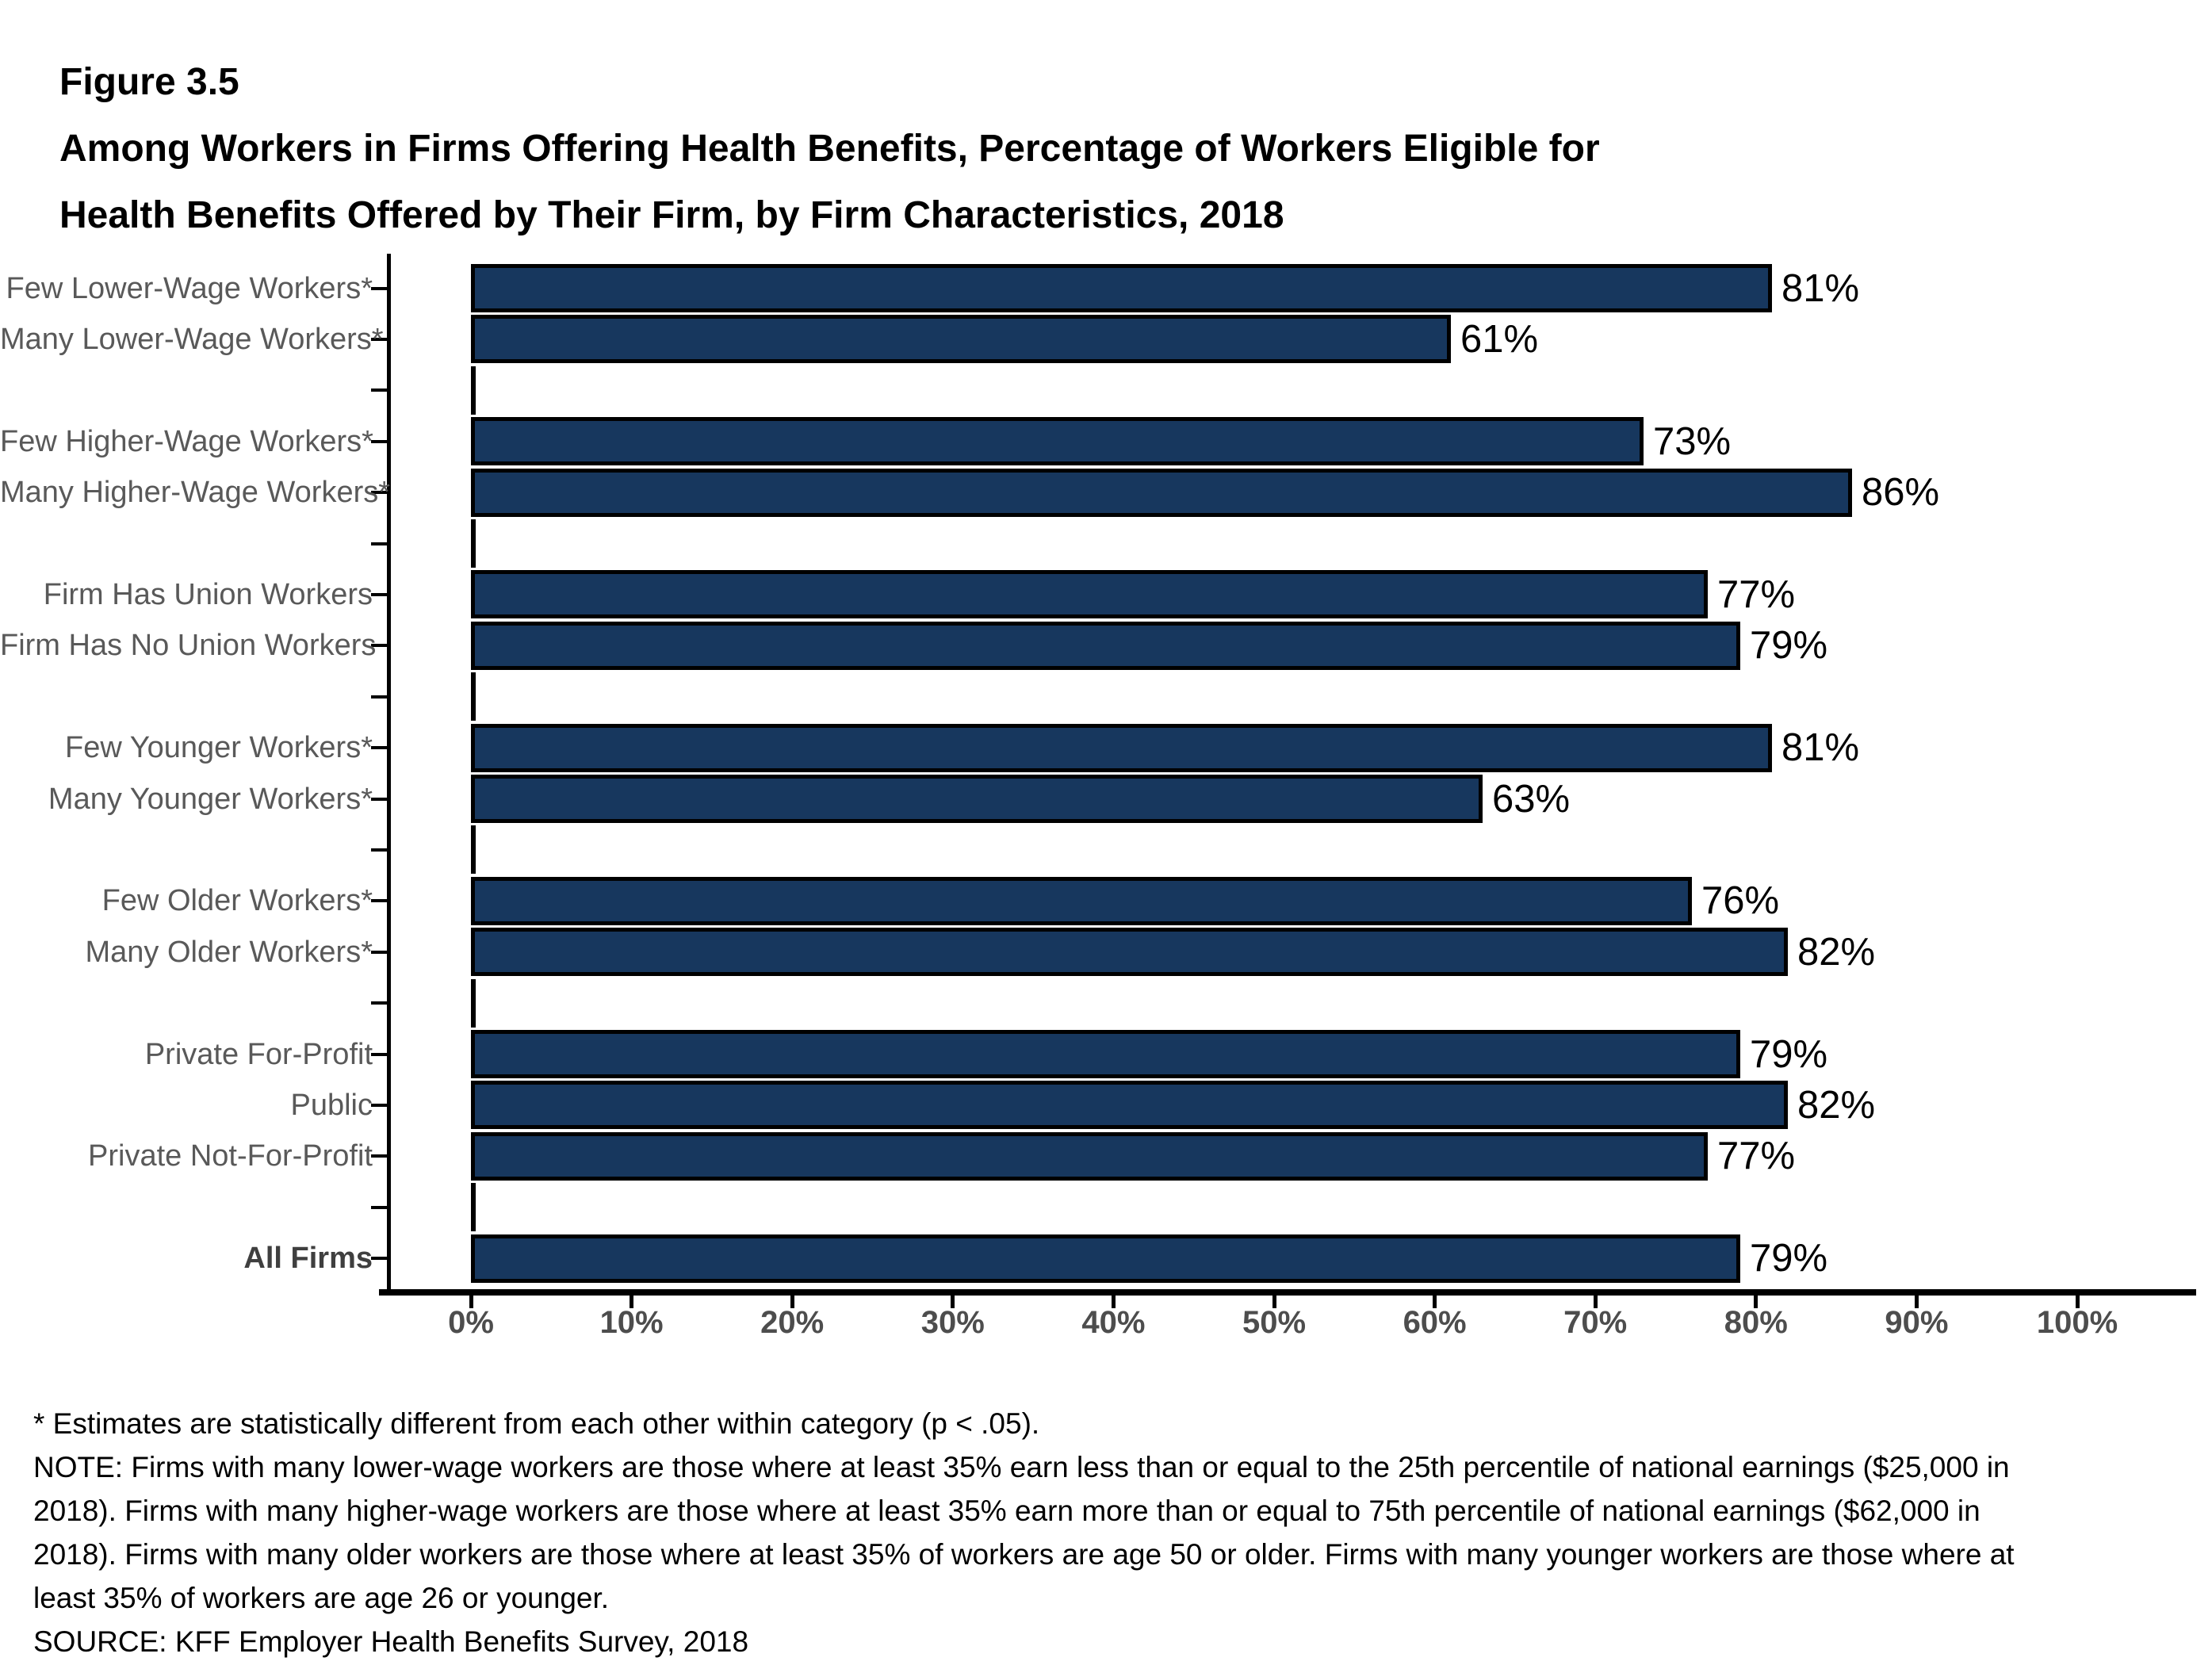 The image size is (2212, 1665). Describe the element at coordinates (1741, 901) in the screenshot. I see `value-label: 76%` at that location.